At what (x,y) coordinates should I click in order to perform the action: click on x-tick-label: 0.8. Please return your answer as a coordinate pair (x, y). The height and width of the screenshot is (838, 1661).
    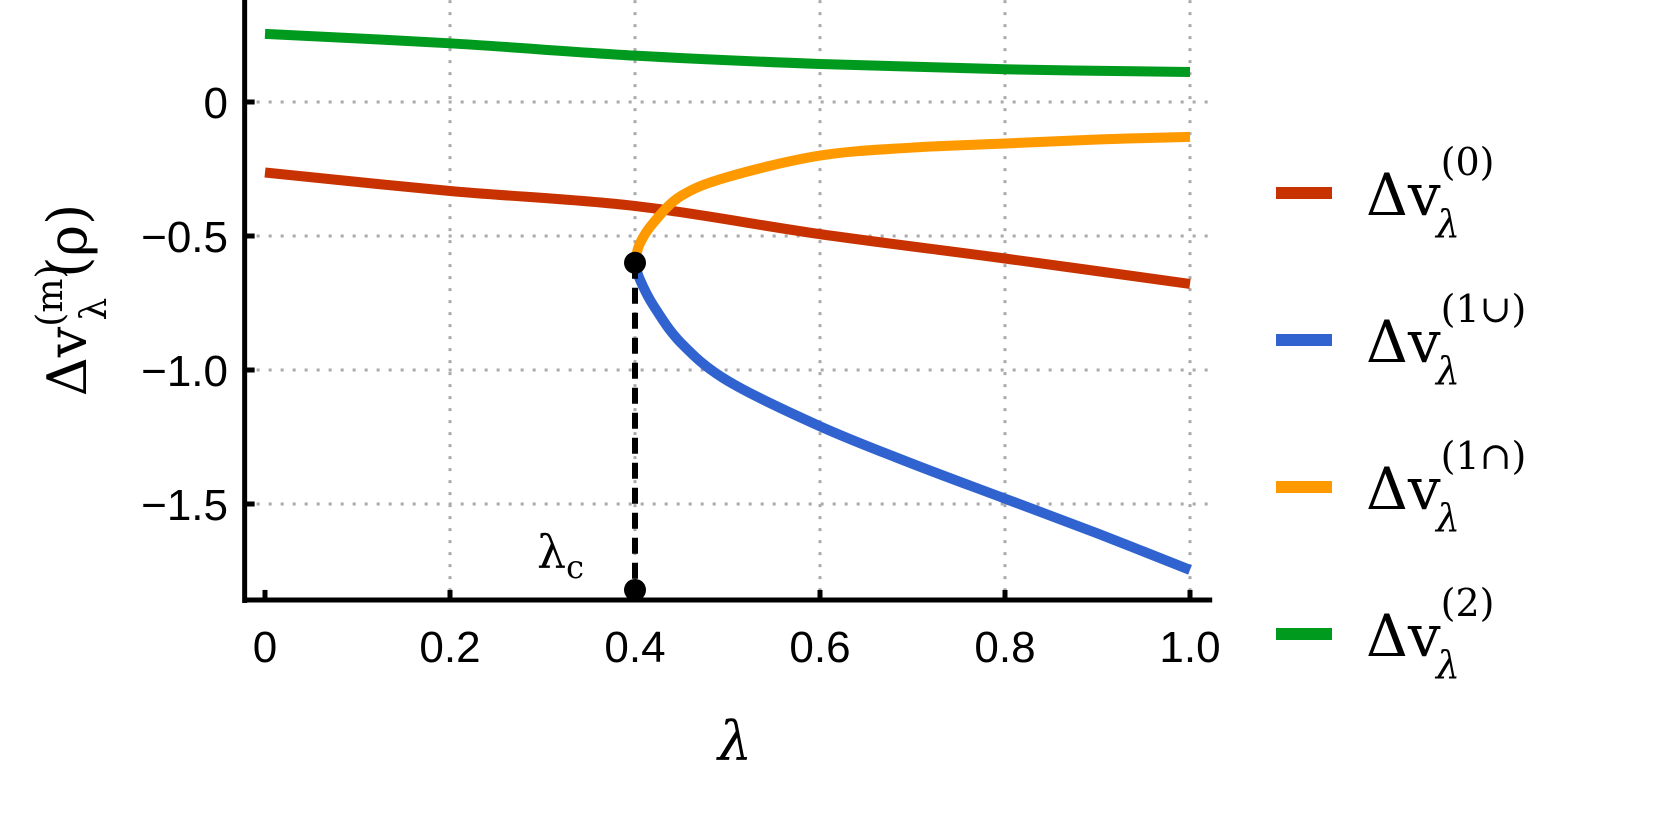
    Looking at the image, I should click on (1004, 647).